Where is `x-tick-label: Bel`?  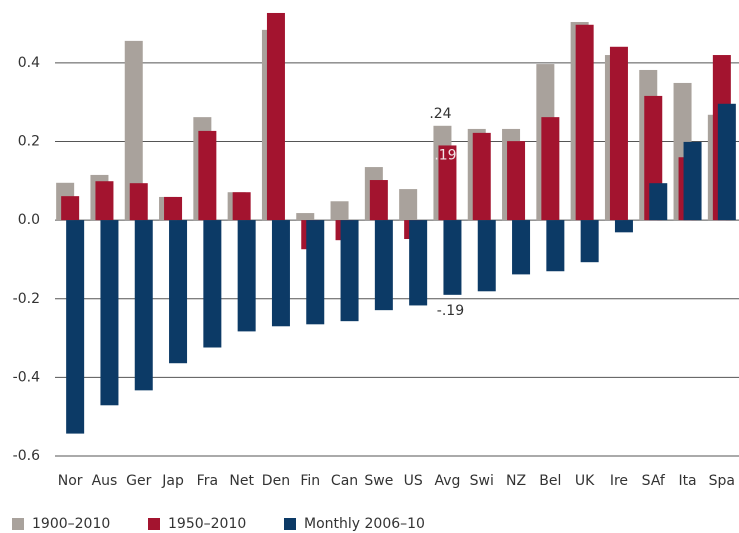
x-tick-label: Bel is located at coordinates (550, 481).